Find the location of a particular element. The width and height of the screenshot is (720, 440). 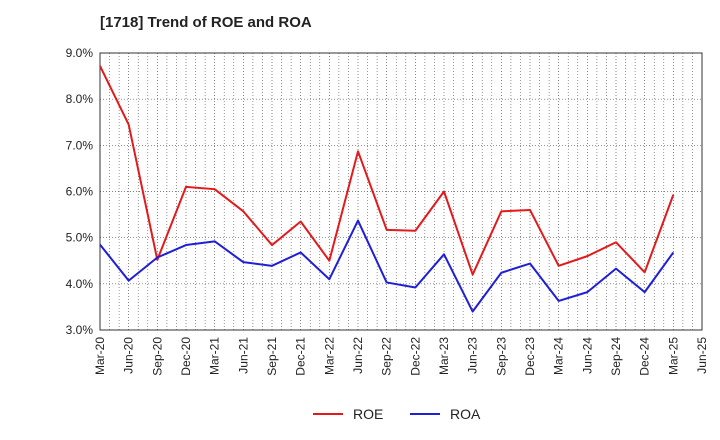

y-tick-label: 4.0% is located at coordinates (80, 284).